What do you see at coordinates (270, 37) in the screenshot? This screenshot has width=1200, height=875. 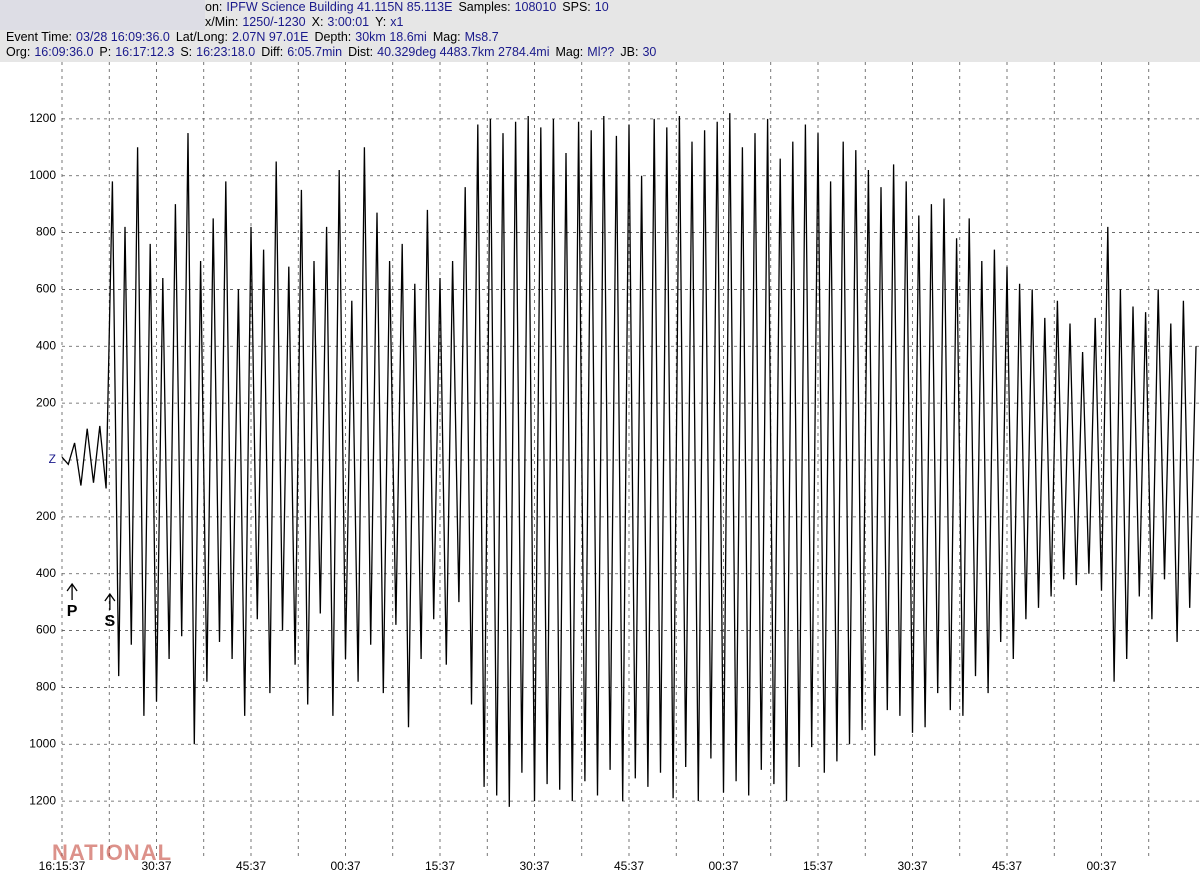 I see `header-value: 2.07N 97.01E` at bounding box center [270, 37].